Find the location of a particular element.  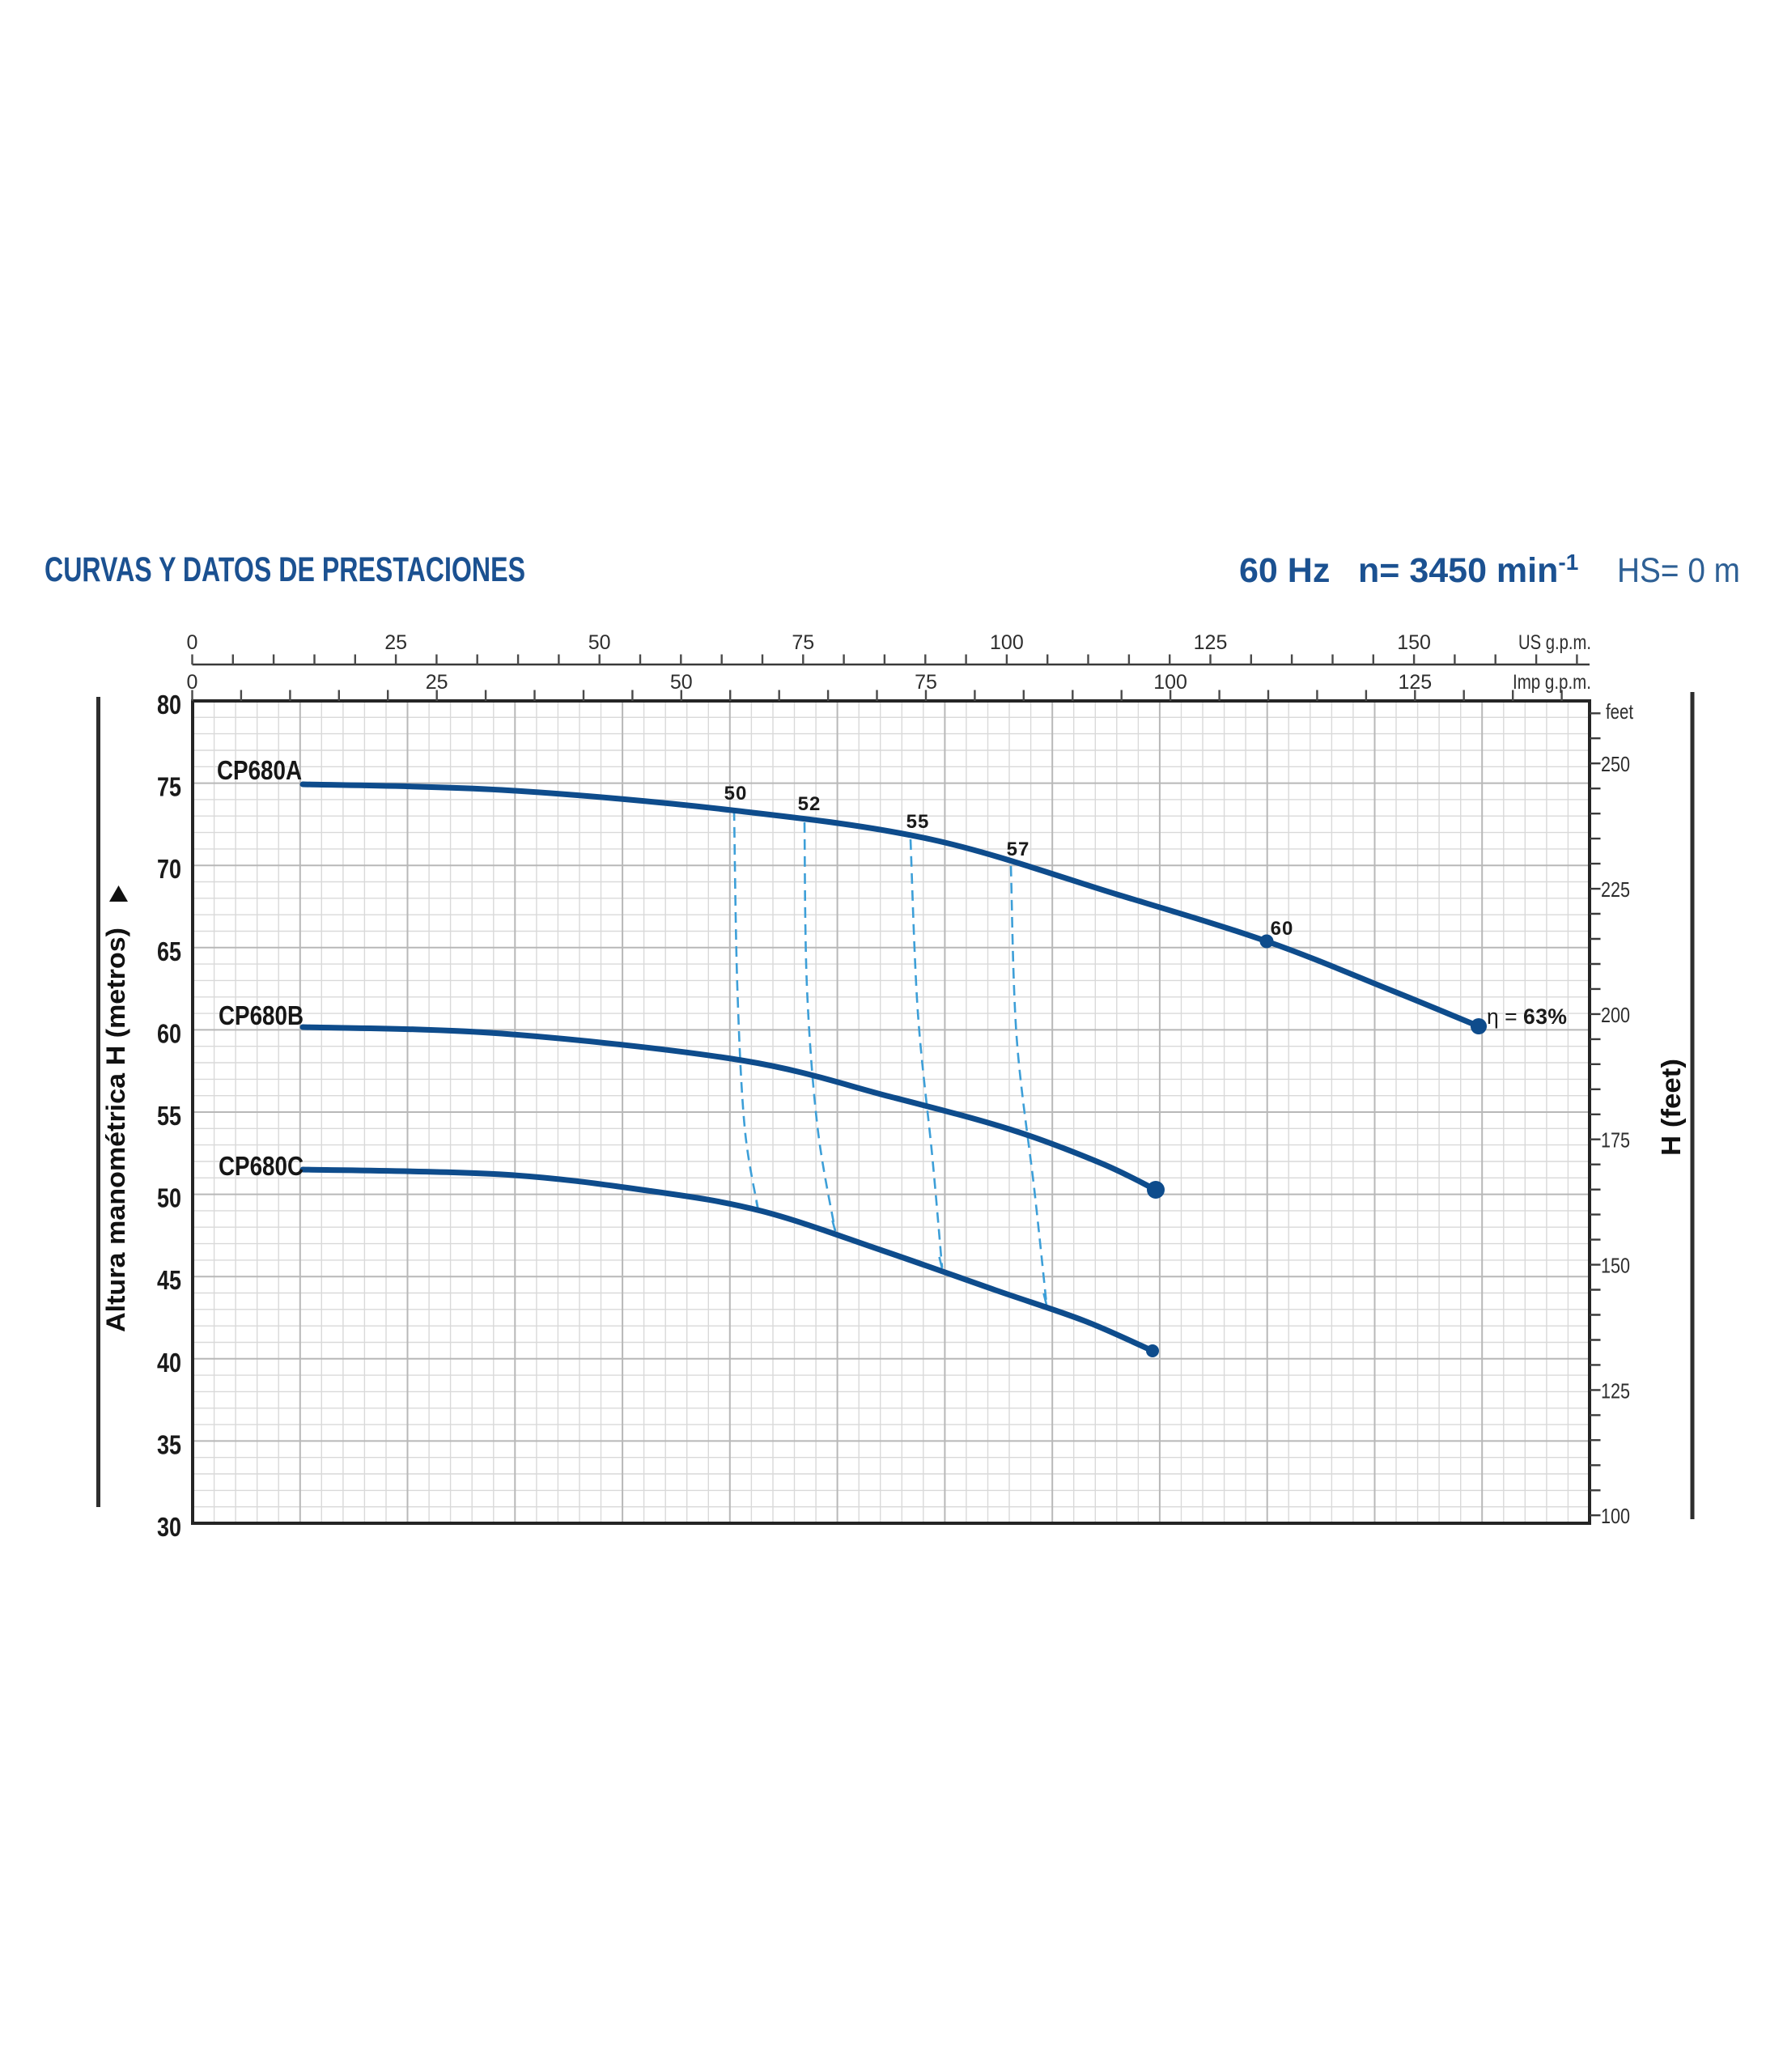

svg-text: n= 3450 min-1 is located at coordinates (1468, 570).